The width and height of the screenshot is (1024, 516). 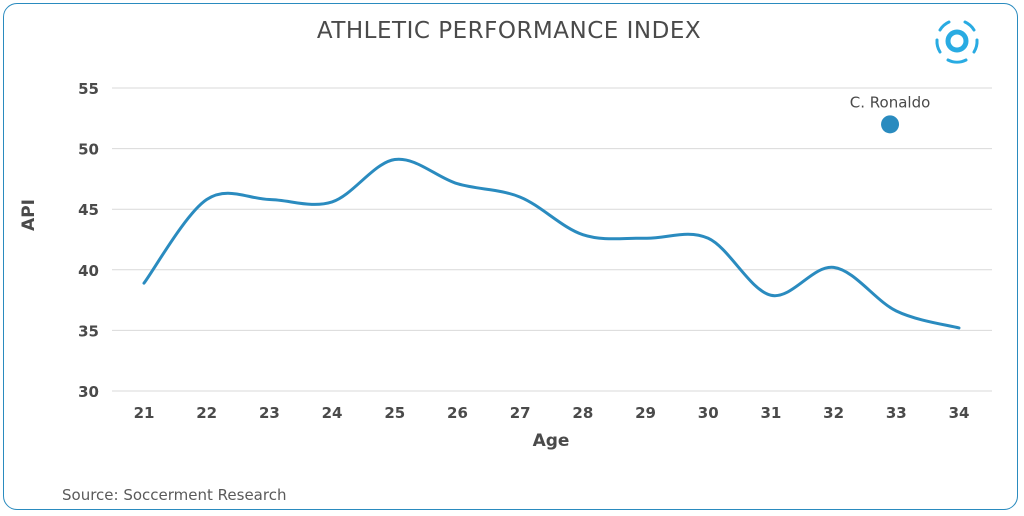 I want to click on x-axis-label: Age, so click(x=551, y=441).